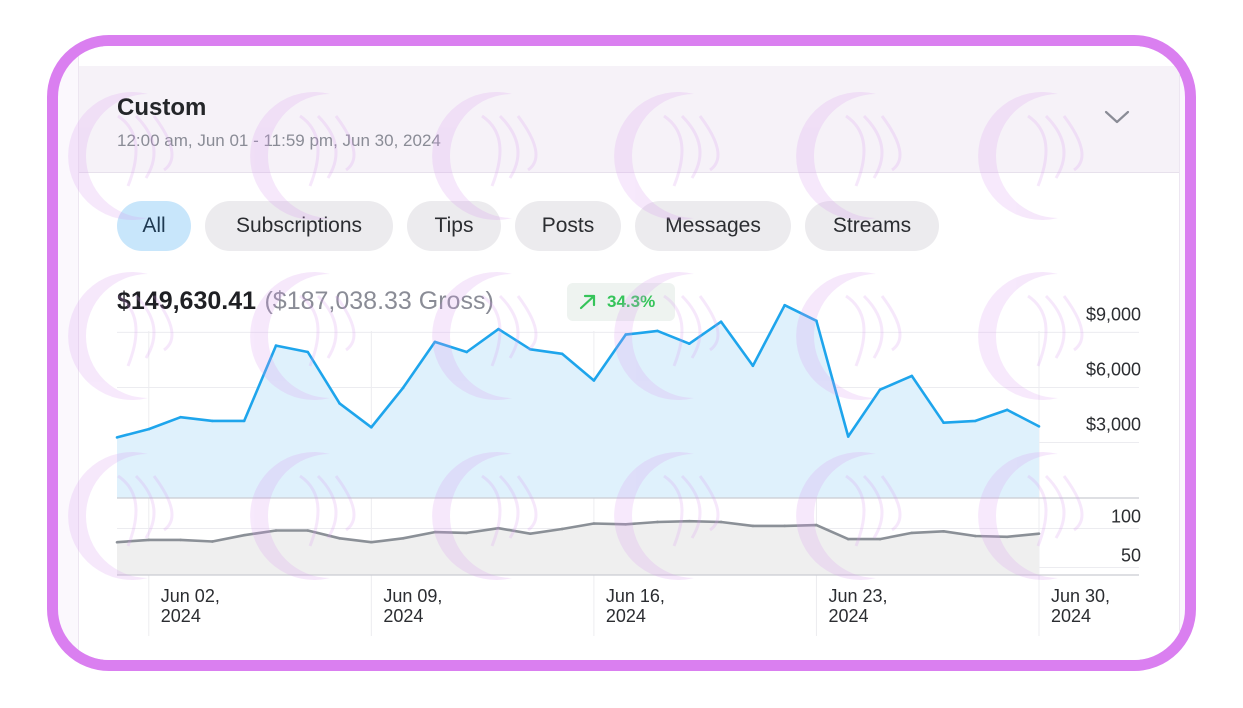 Image resolution: width=1243 pixels, height=708 pixels. What do you see at coordinates (578, 548) in the screenshot?
I see `count-area` at bounding box center [578, 548].